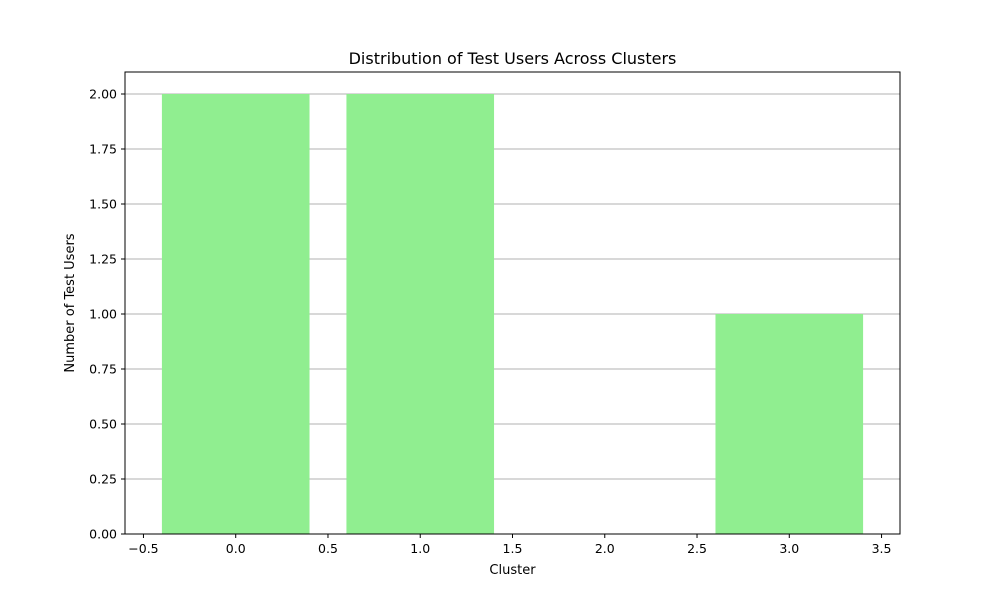 The height and width of the screenshot is (600, 1000). I want to click on x-tick-label-0: −0.5, so click(143, 548).